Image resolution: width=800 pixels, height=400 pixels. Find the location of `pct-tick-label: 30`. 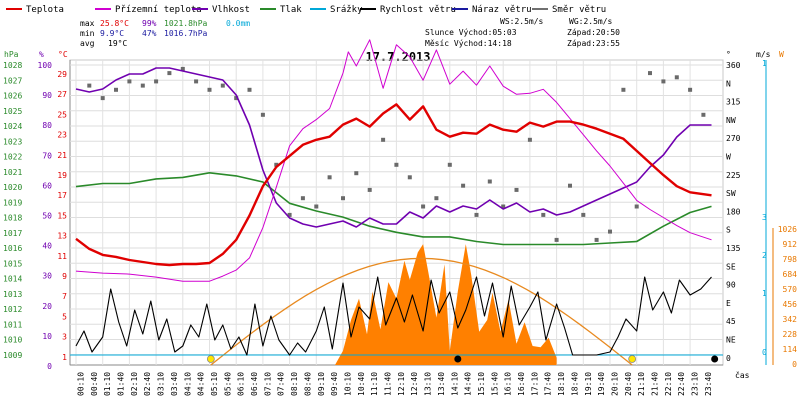

pct-tick-label: 30 is located at coordinates (47, 276).